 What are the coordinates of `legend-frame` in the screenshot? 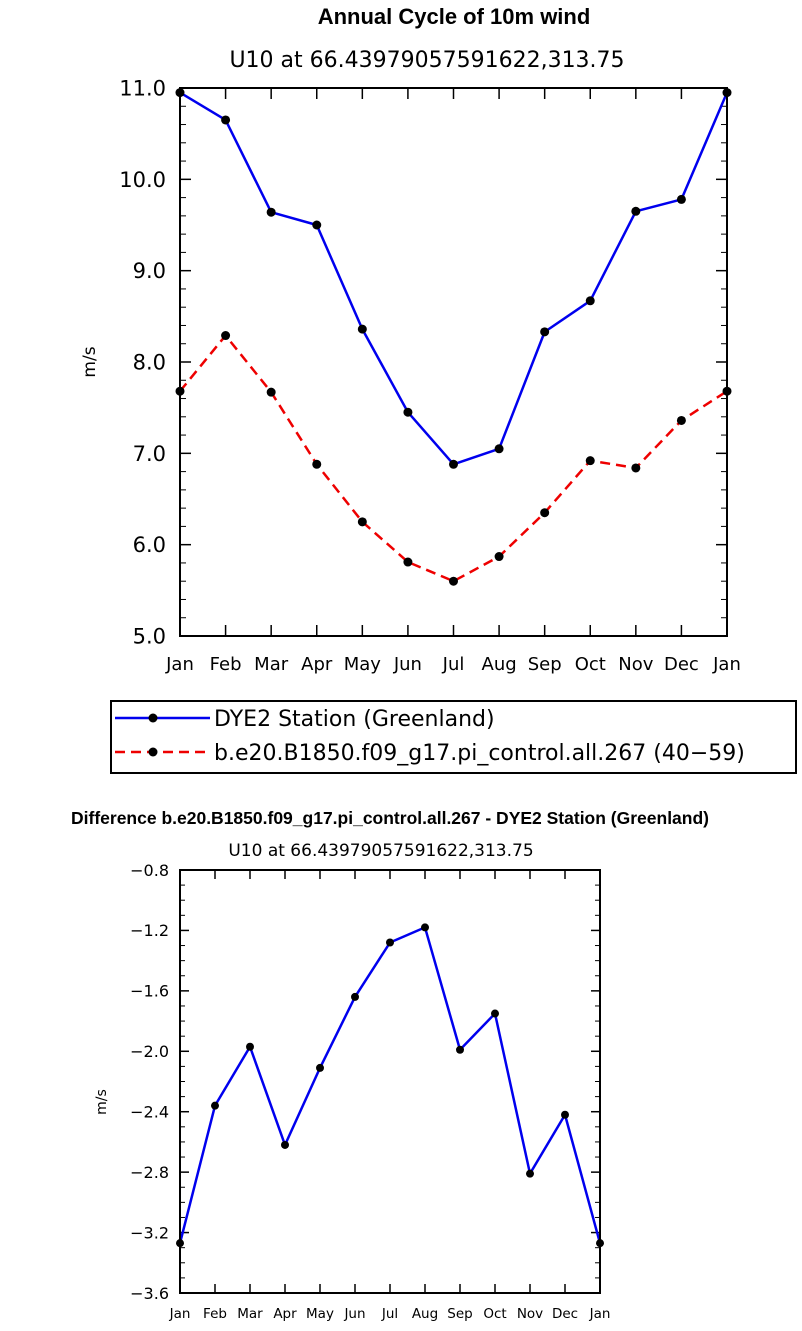 It's located at (453, 737).